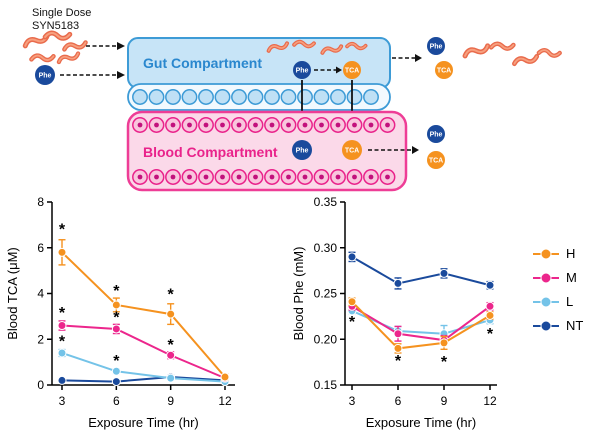 The width and height of the screenshot is (601, 437). Describe the element at coordinates (328, 70) in the screenshot. I see `arrow-phe-to-tca-gut` at that location.